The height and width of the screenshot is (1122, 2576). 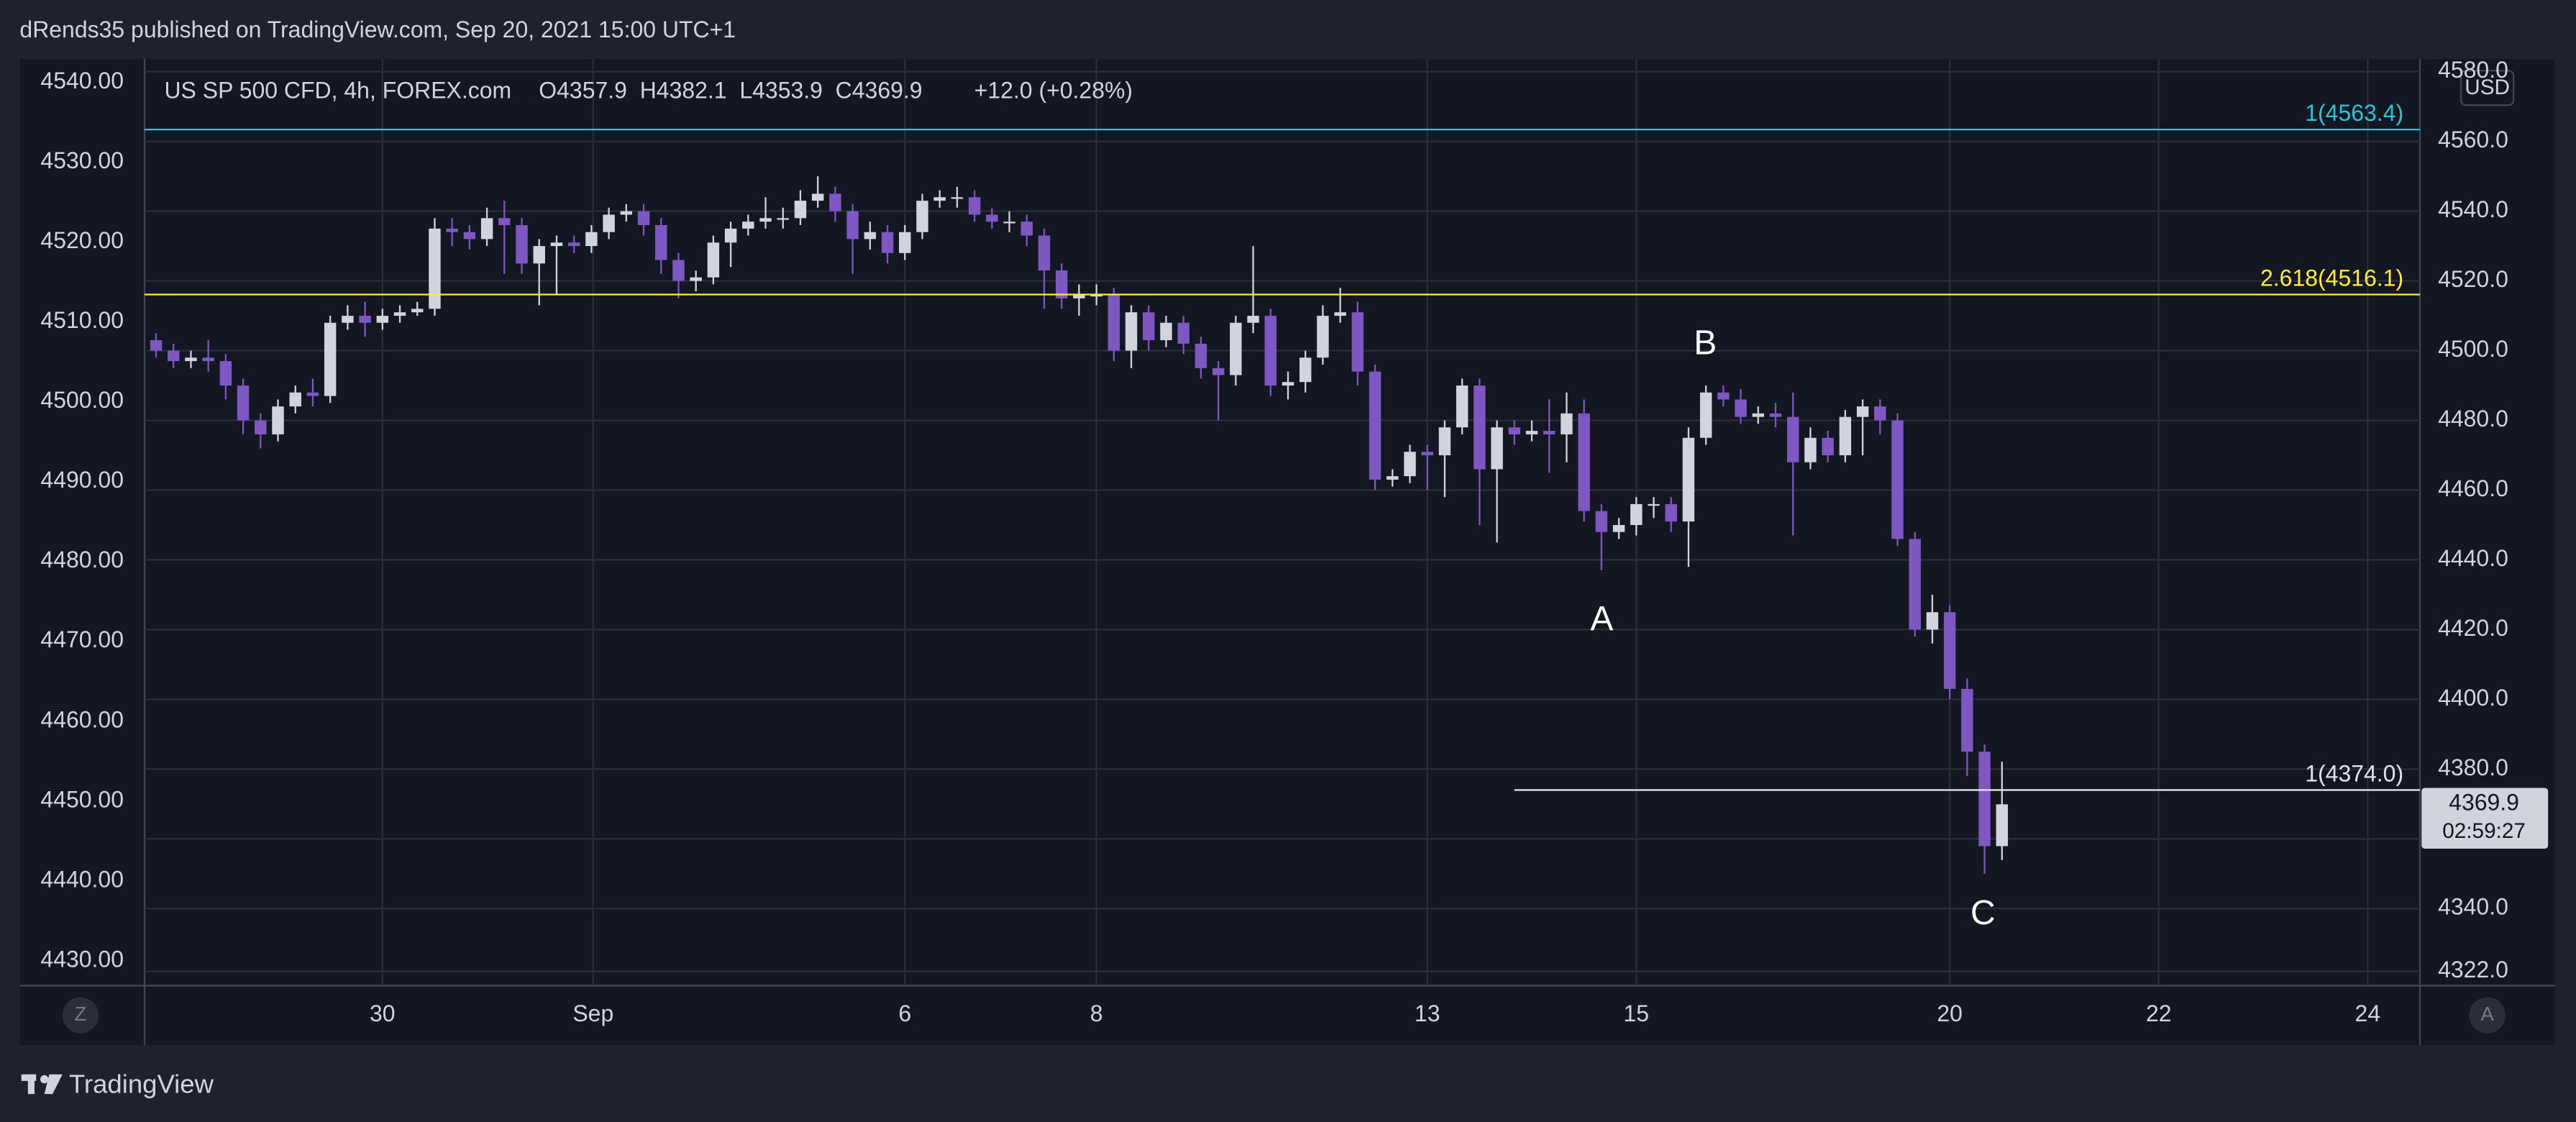 What do you see at coordinates (2159, 1013) in the screenshot?
I see `x-tick-label: 22` at bounding box center [2159, 1013].